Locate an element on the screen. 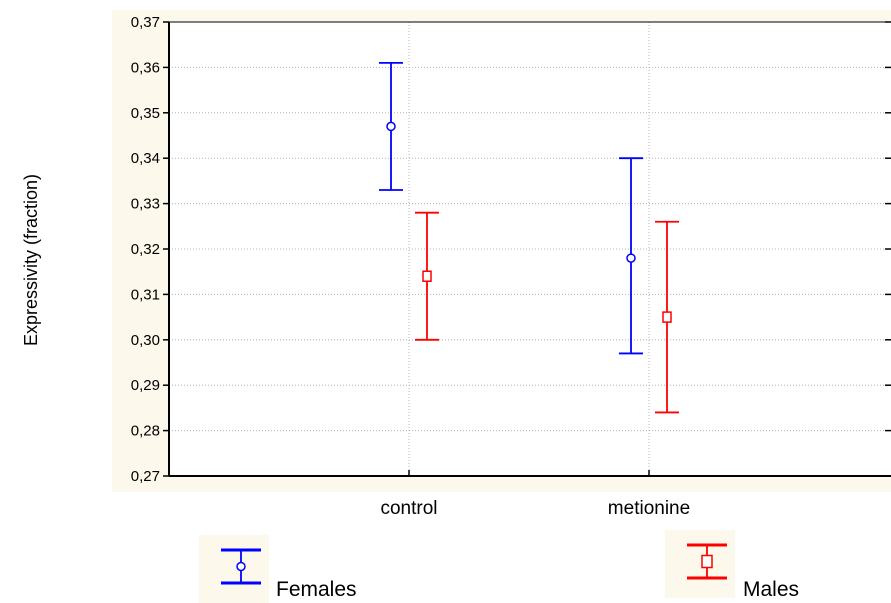 The image size is (891, 603). y-tick-label: 0,32 is located at coordinates (145, 249).